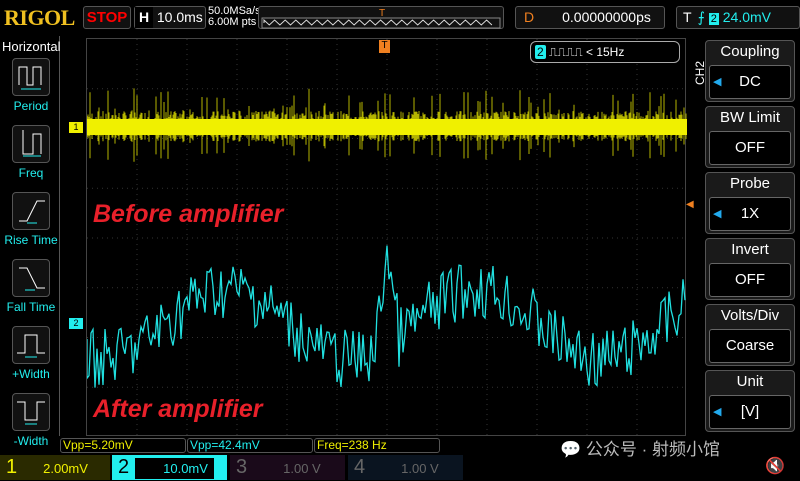  What do you see at coordinates (382, 13) in the screenshot?
I see `svg-text: T` at bounding box center [382, 13].